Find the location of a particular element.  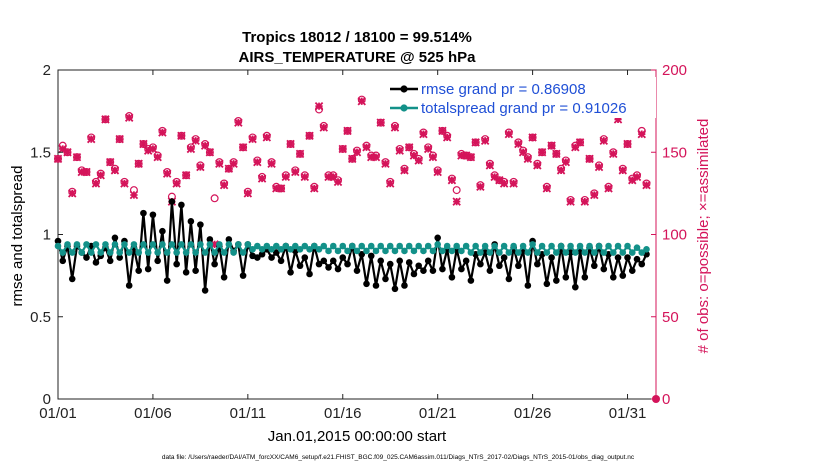

chart-title-line-1: Tropics 18012 / 18100 = 99.514% is located at coordinates (357, 37).